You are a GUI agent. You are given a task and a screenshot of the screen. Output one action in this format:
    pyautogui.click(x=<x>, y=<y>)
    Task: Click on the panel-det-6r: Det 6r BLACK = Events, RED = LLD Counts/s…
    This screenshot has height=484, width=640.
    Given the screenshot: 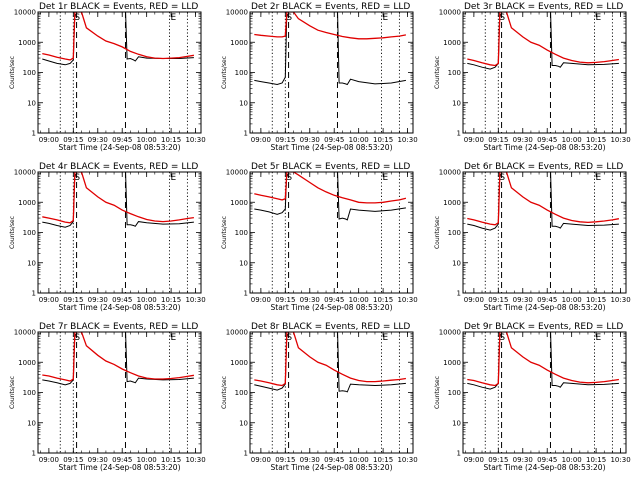 What is the action you would take?
    pyautogui.click(x=532, y=237)
    